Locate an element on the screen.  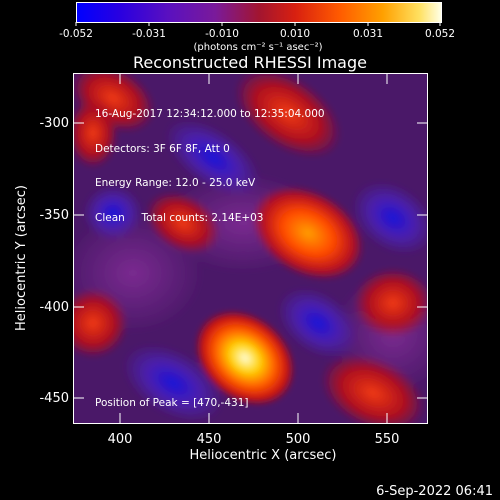
colorbar-tick-label: -0.010 is located at coordinates (222, 34).